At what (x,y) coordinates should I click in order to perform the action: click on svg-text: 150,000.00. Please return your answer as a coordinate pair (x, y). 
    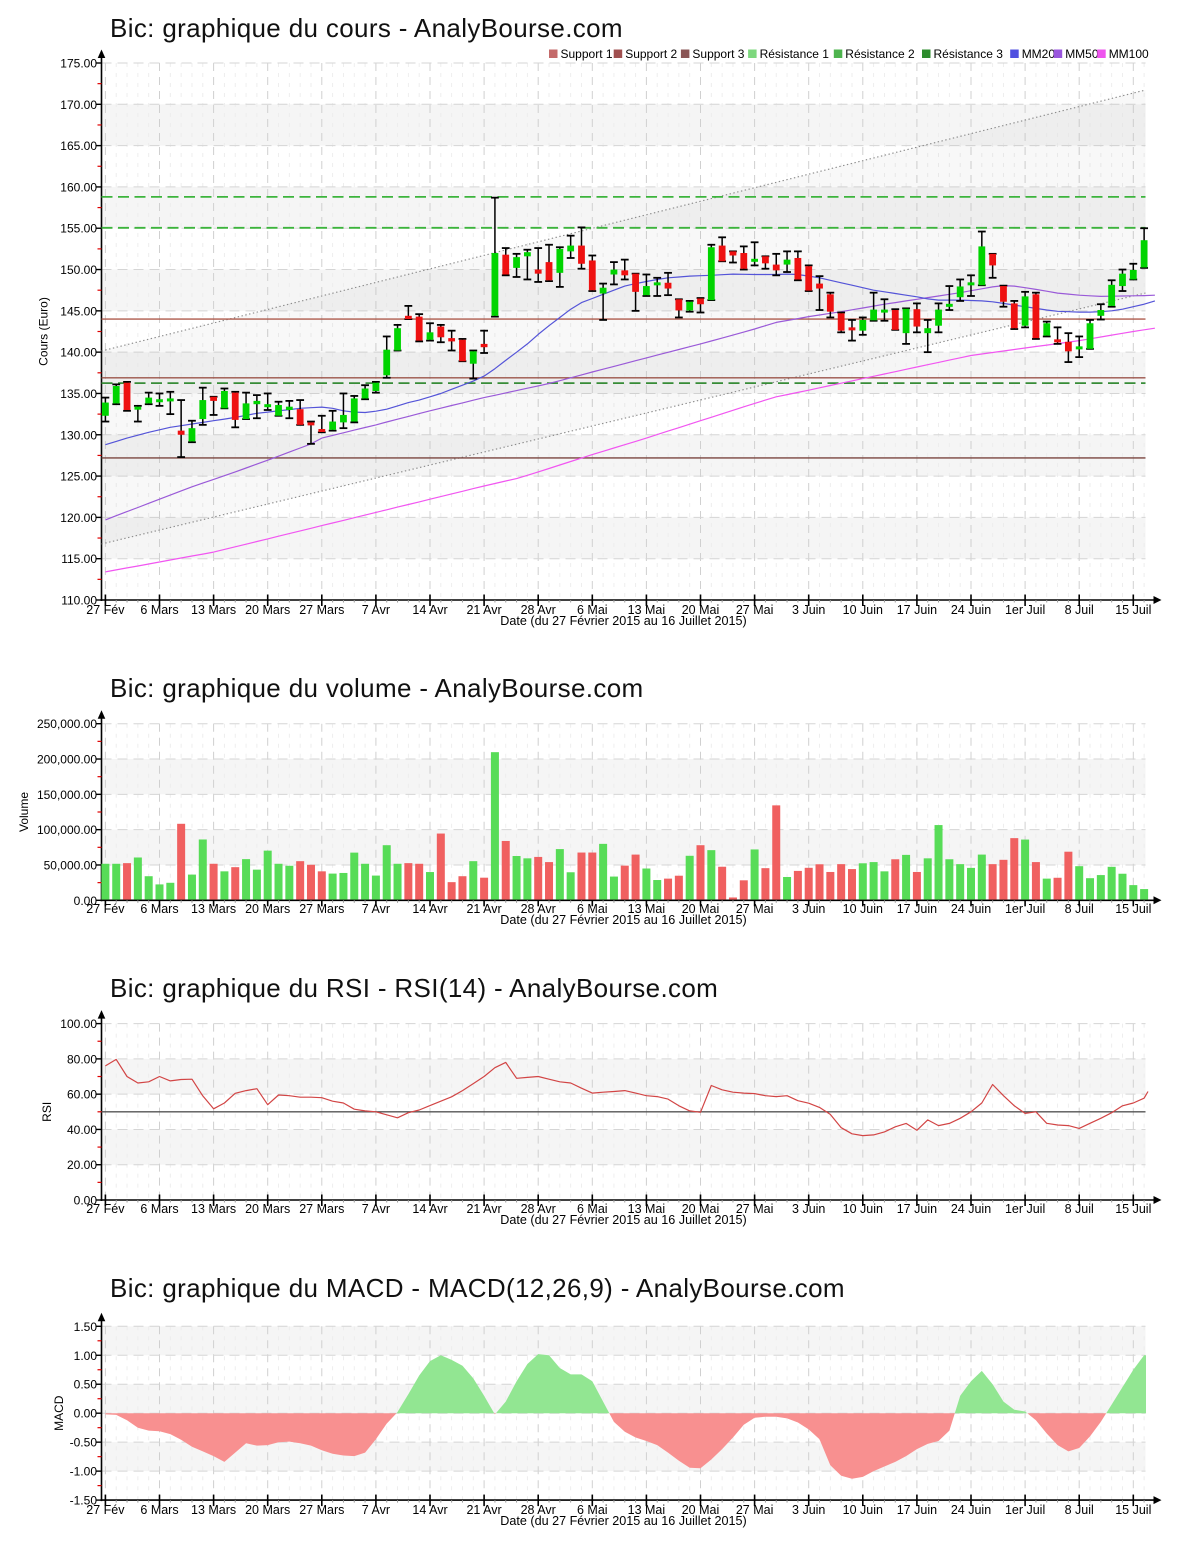
    Looking at the image, I should click on (67, 795).